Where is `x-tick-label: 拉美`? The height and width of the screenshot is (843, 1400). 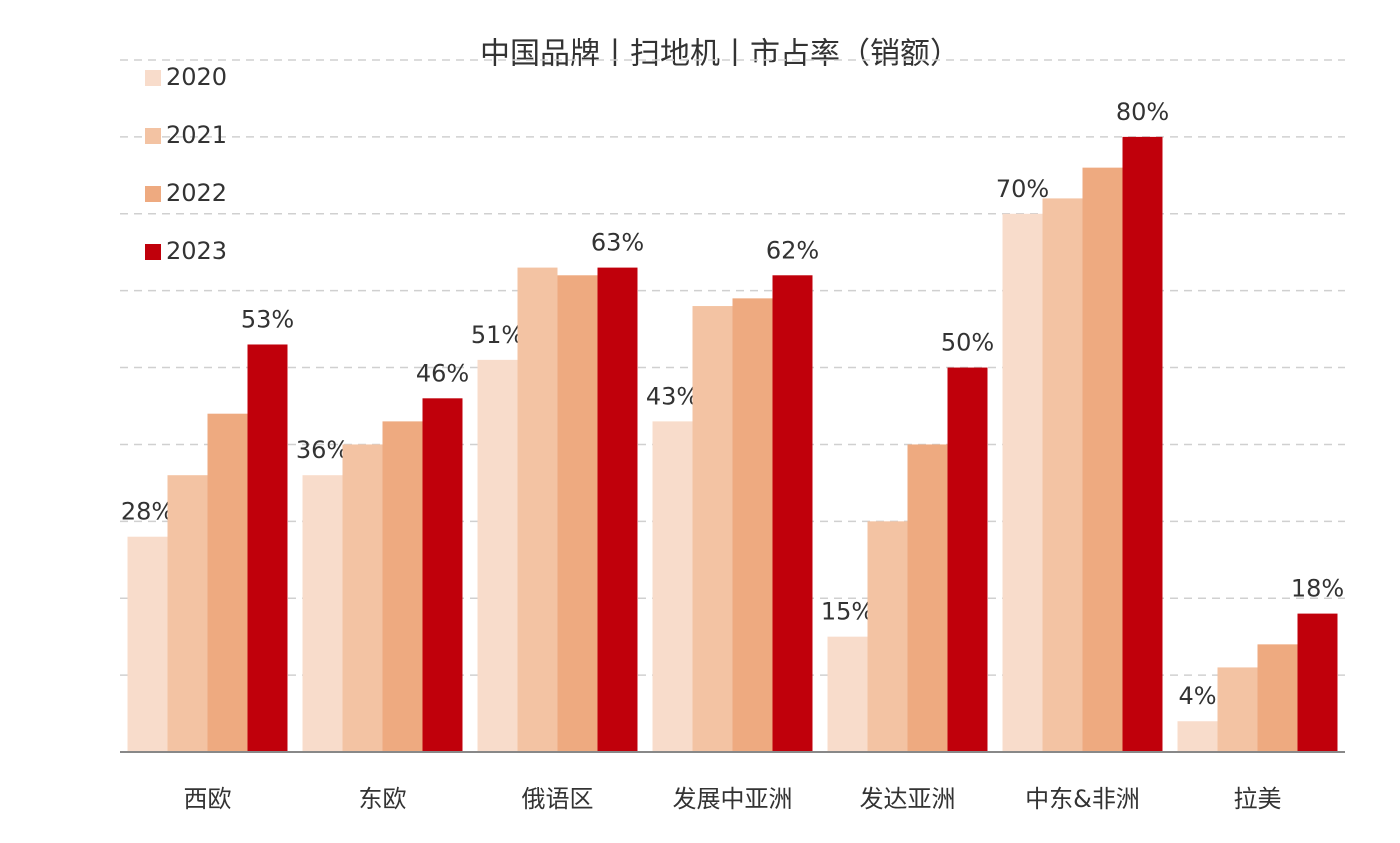
x-tick-label: 拉美 is located at coordinates (1258, 799).